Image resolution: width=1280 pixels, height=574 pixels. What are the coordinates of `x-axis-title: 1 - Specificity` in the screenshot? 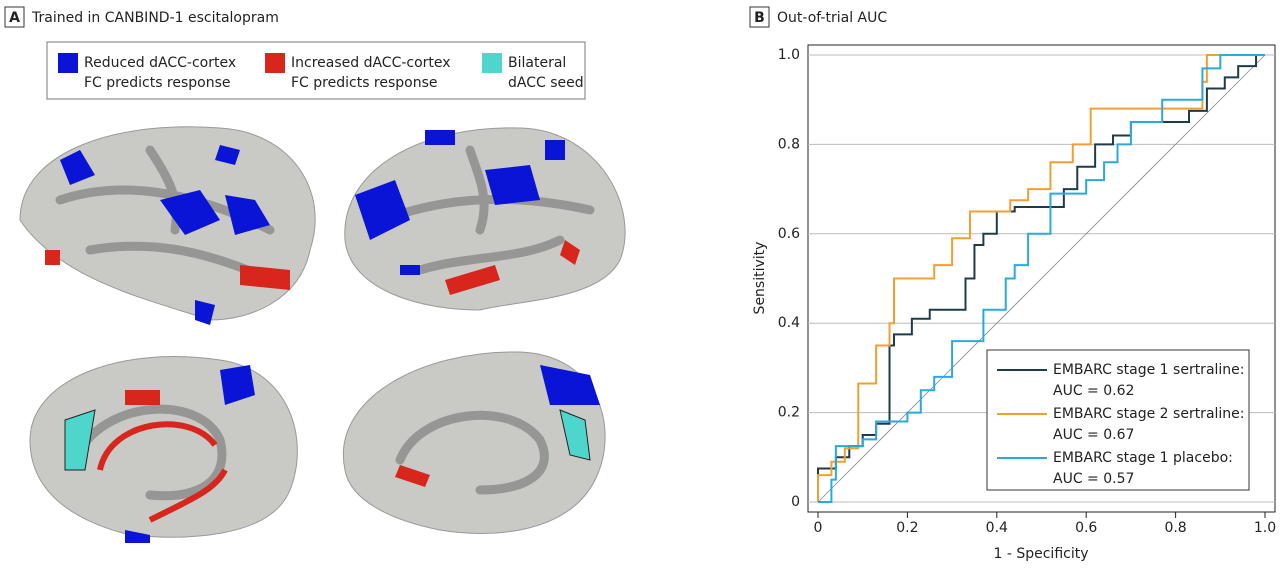 It's located at (1040, 554).